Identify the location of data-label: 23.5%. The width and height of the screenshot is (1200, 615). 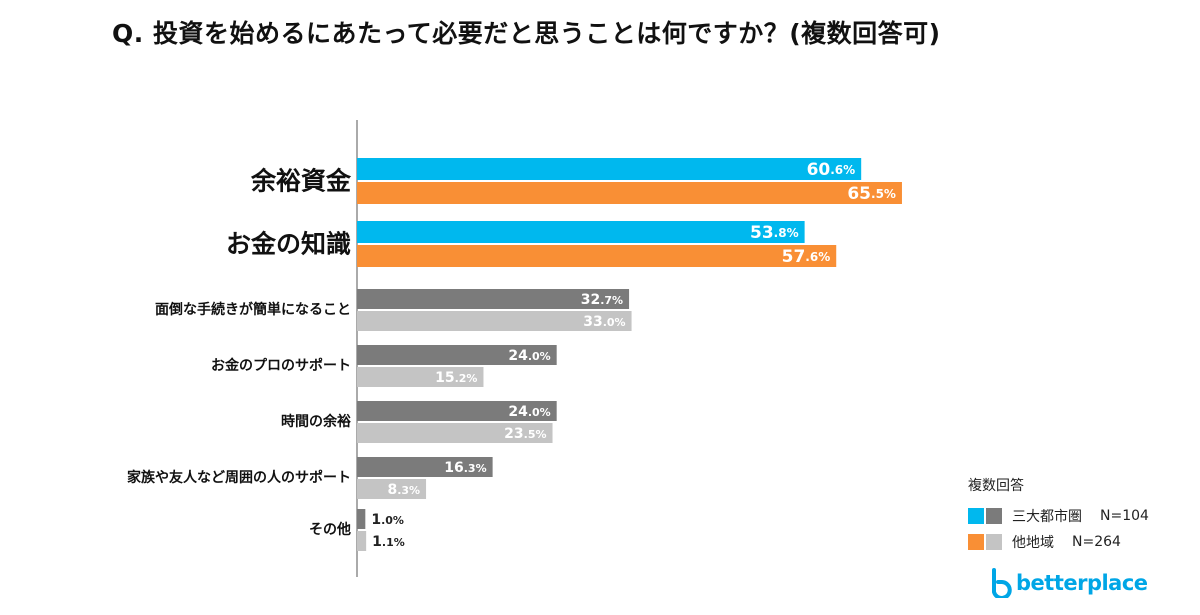
(525, 434).